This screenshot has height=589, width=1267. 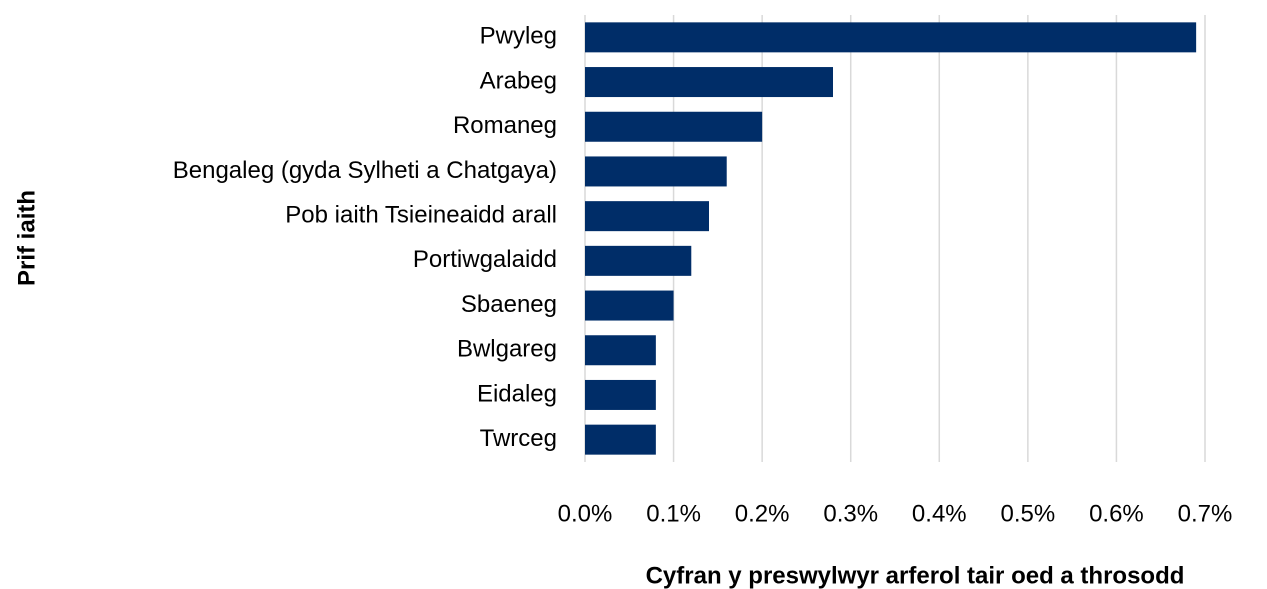 What do you see at coordinates (509, 304) in the screenshot?
I see `y-tick-label: Sbaeneg` at bounding box center [509, 304].